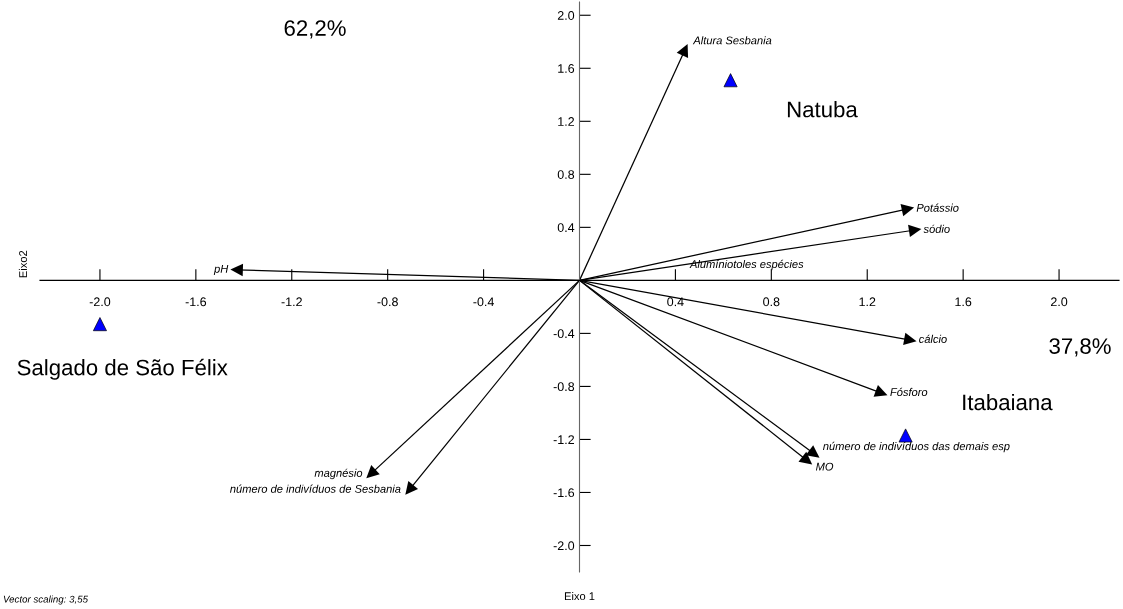 The width and height of the screenshot is (1123, 609). What do you see at coordinates (315, 29) in the screenshot?
I see `annotation: 62,2%` at bounding box center [315, 29].